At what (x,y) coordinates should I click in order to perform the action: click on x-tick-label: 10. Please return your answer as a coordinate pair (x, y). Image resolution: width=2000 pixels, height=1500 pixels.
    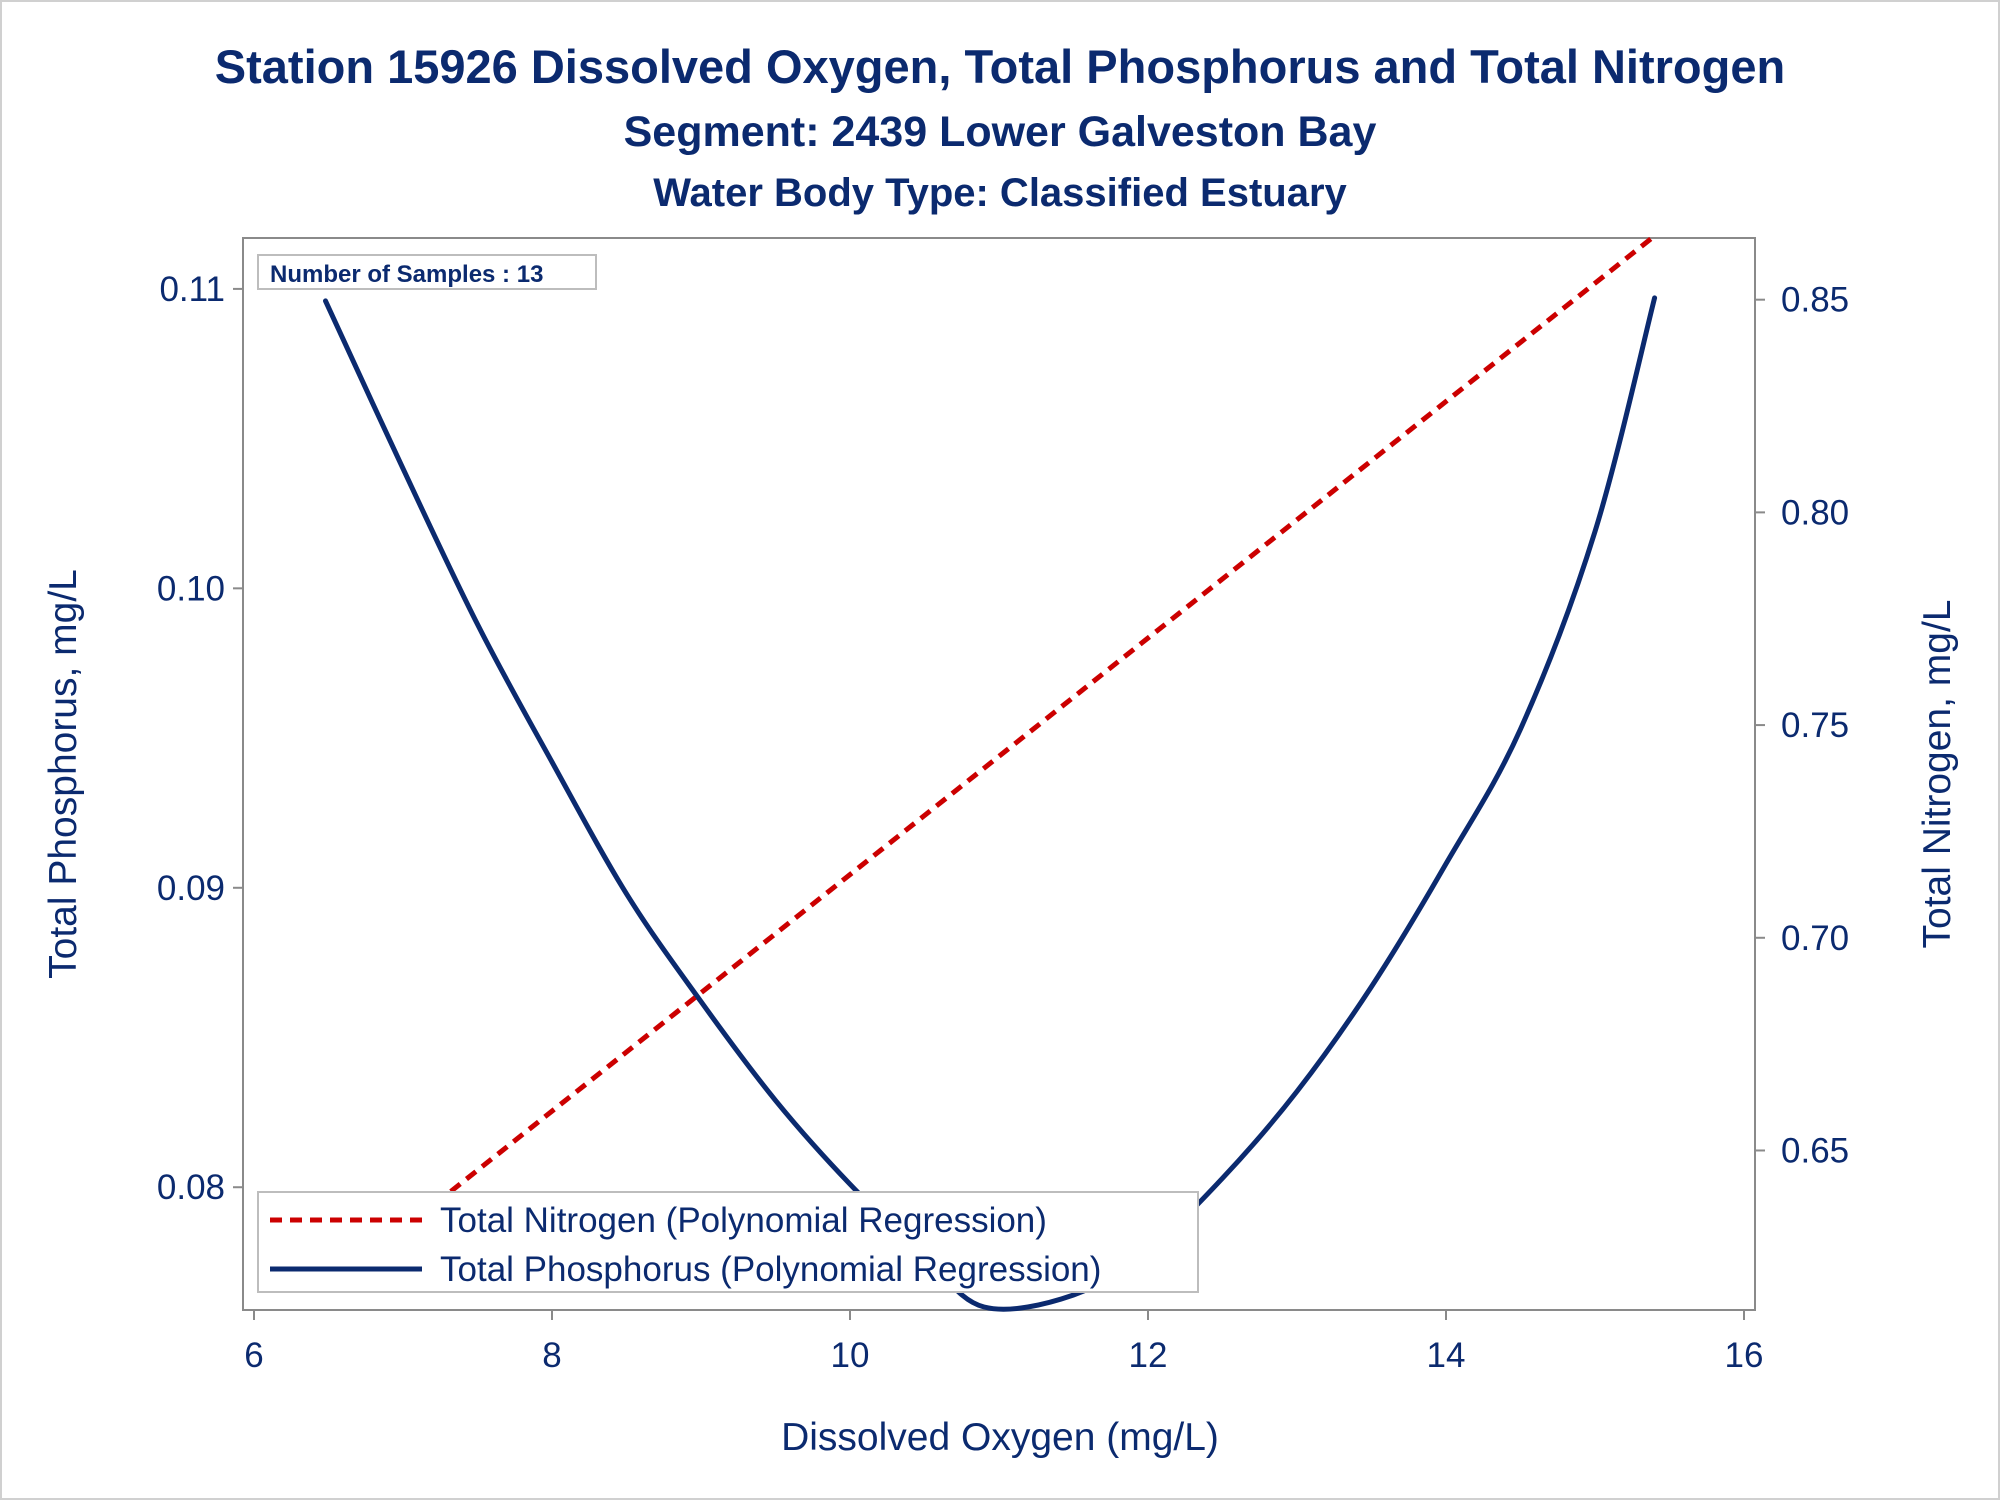
    Looking at the image, I should click on (850, 1355).